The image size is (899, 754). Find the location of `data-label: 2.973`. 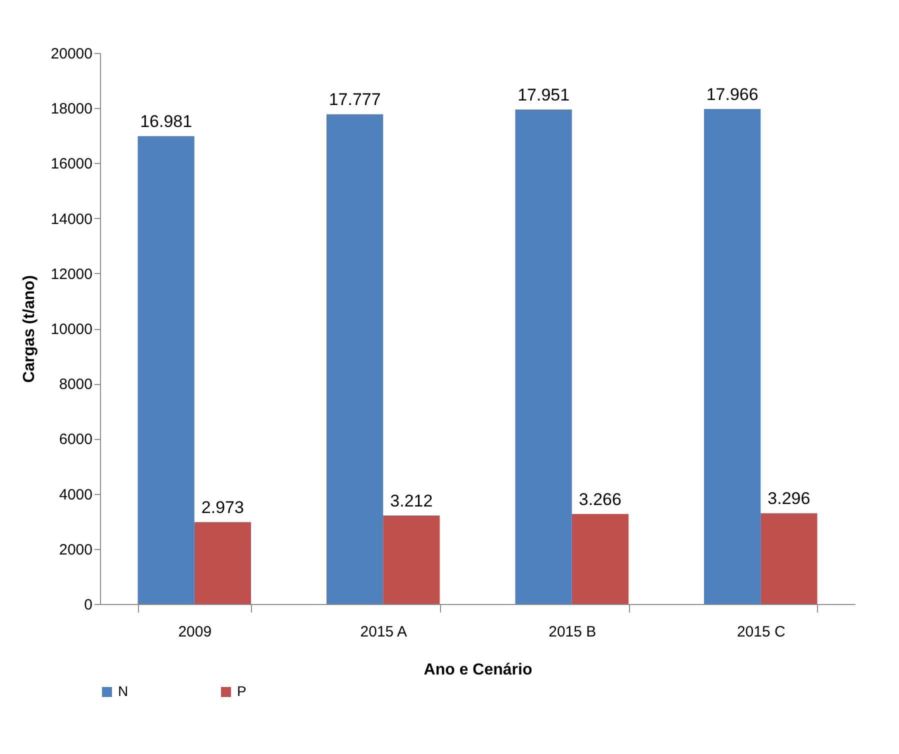

data-label: 2.973 is located at coordinates (222, 508).